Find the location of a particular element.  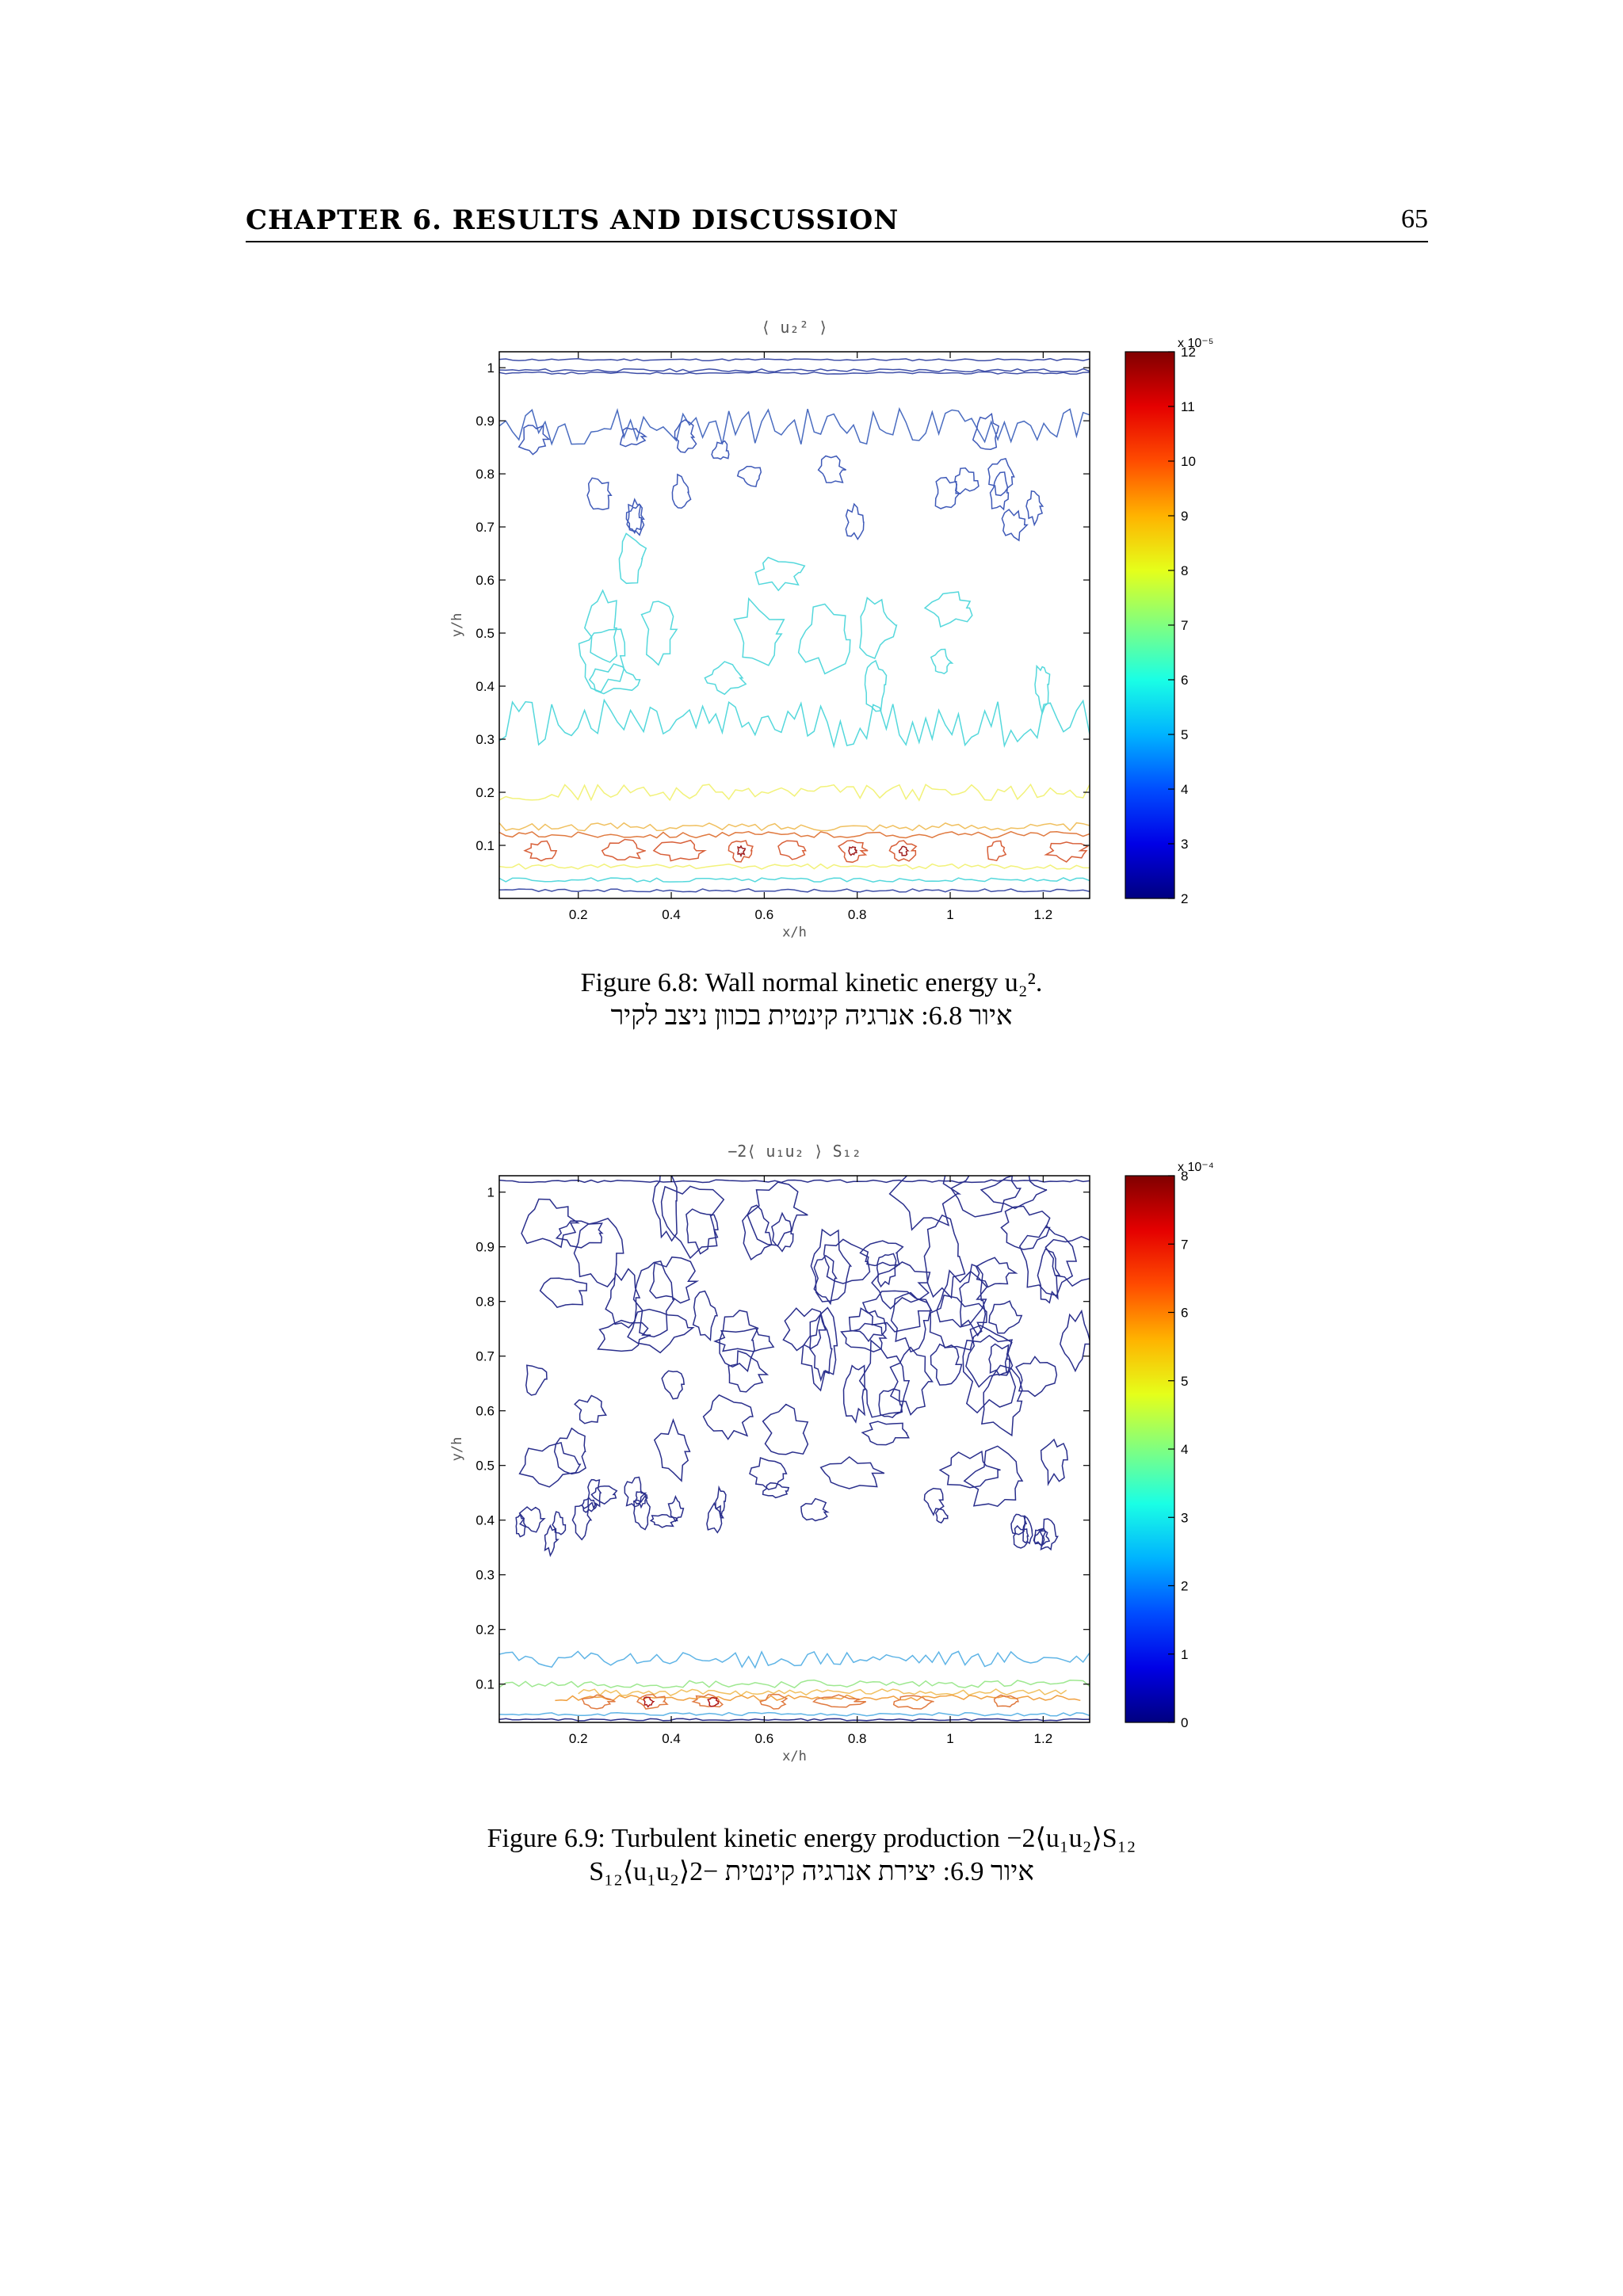

plot-frame is located at coordinates (794, 1449).